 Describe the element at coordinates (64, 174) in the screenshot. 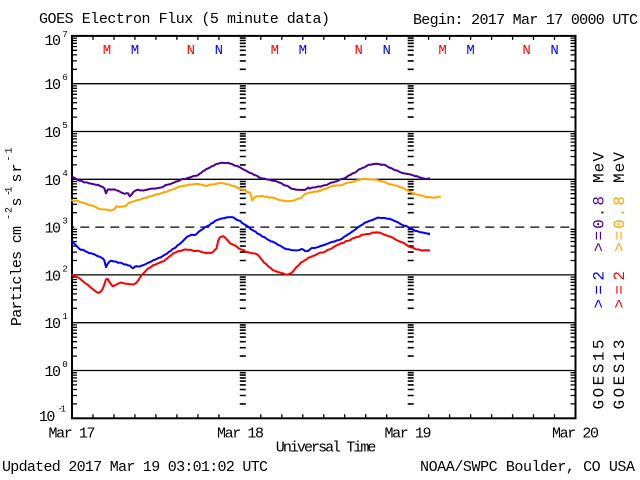

I see `svg-text: 4` at that location.